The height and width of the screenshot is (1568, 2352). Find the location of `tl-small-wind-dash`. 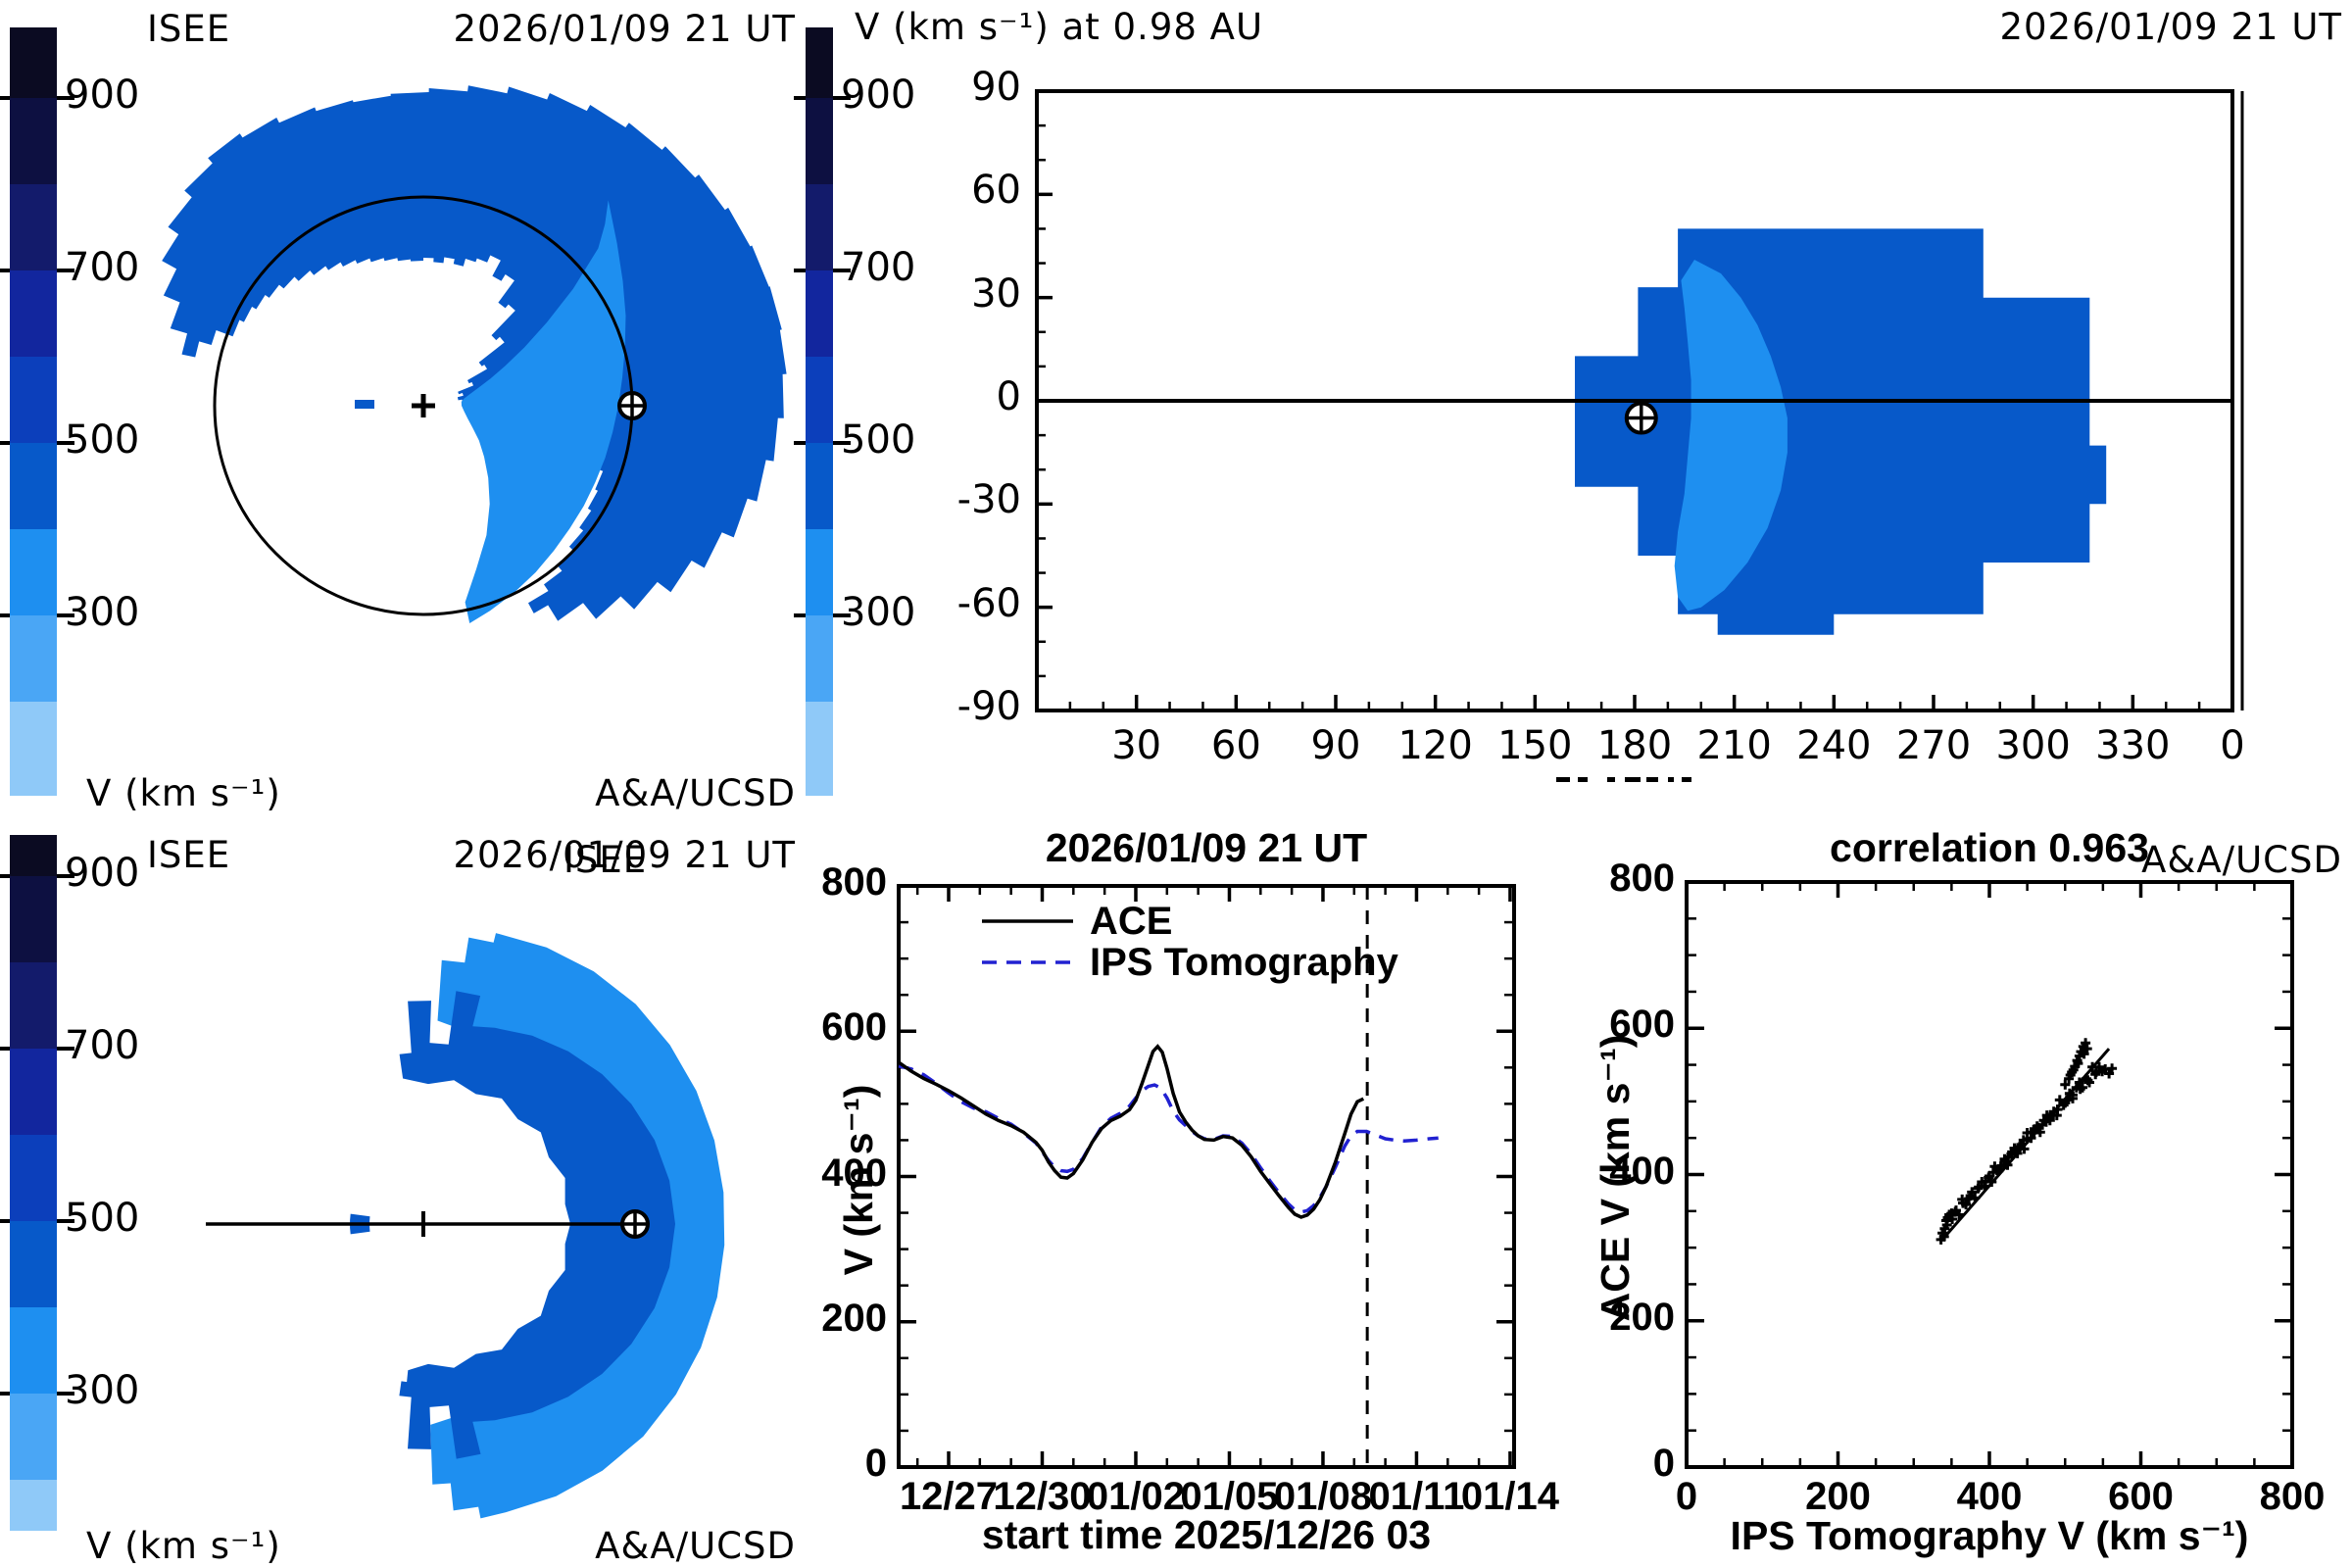

tl-small-wind-dash is located at coordinates (364, 404).